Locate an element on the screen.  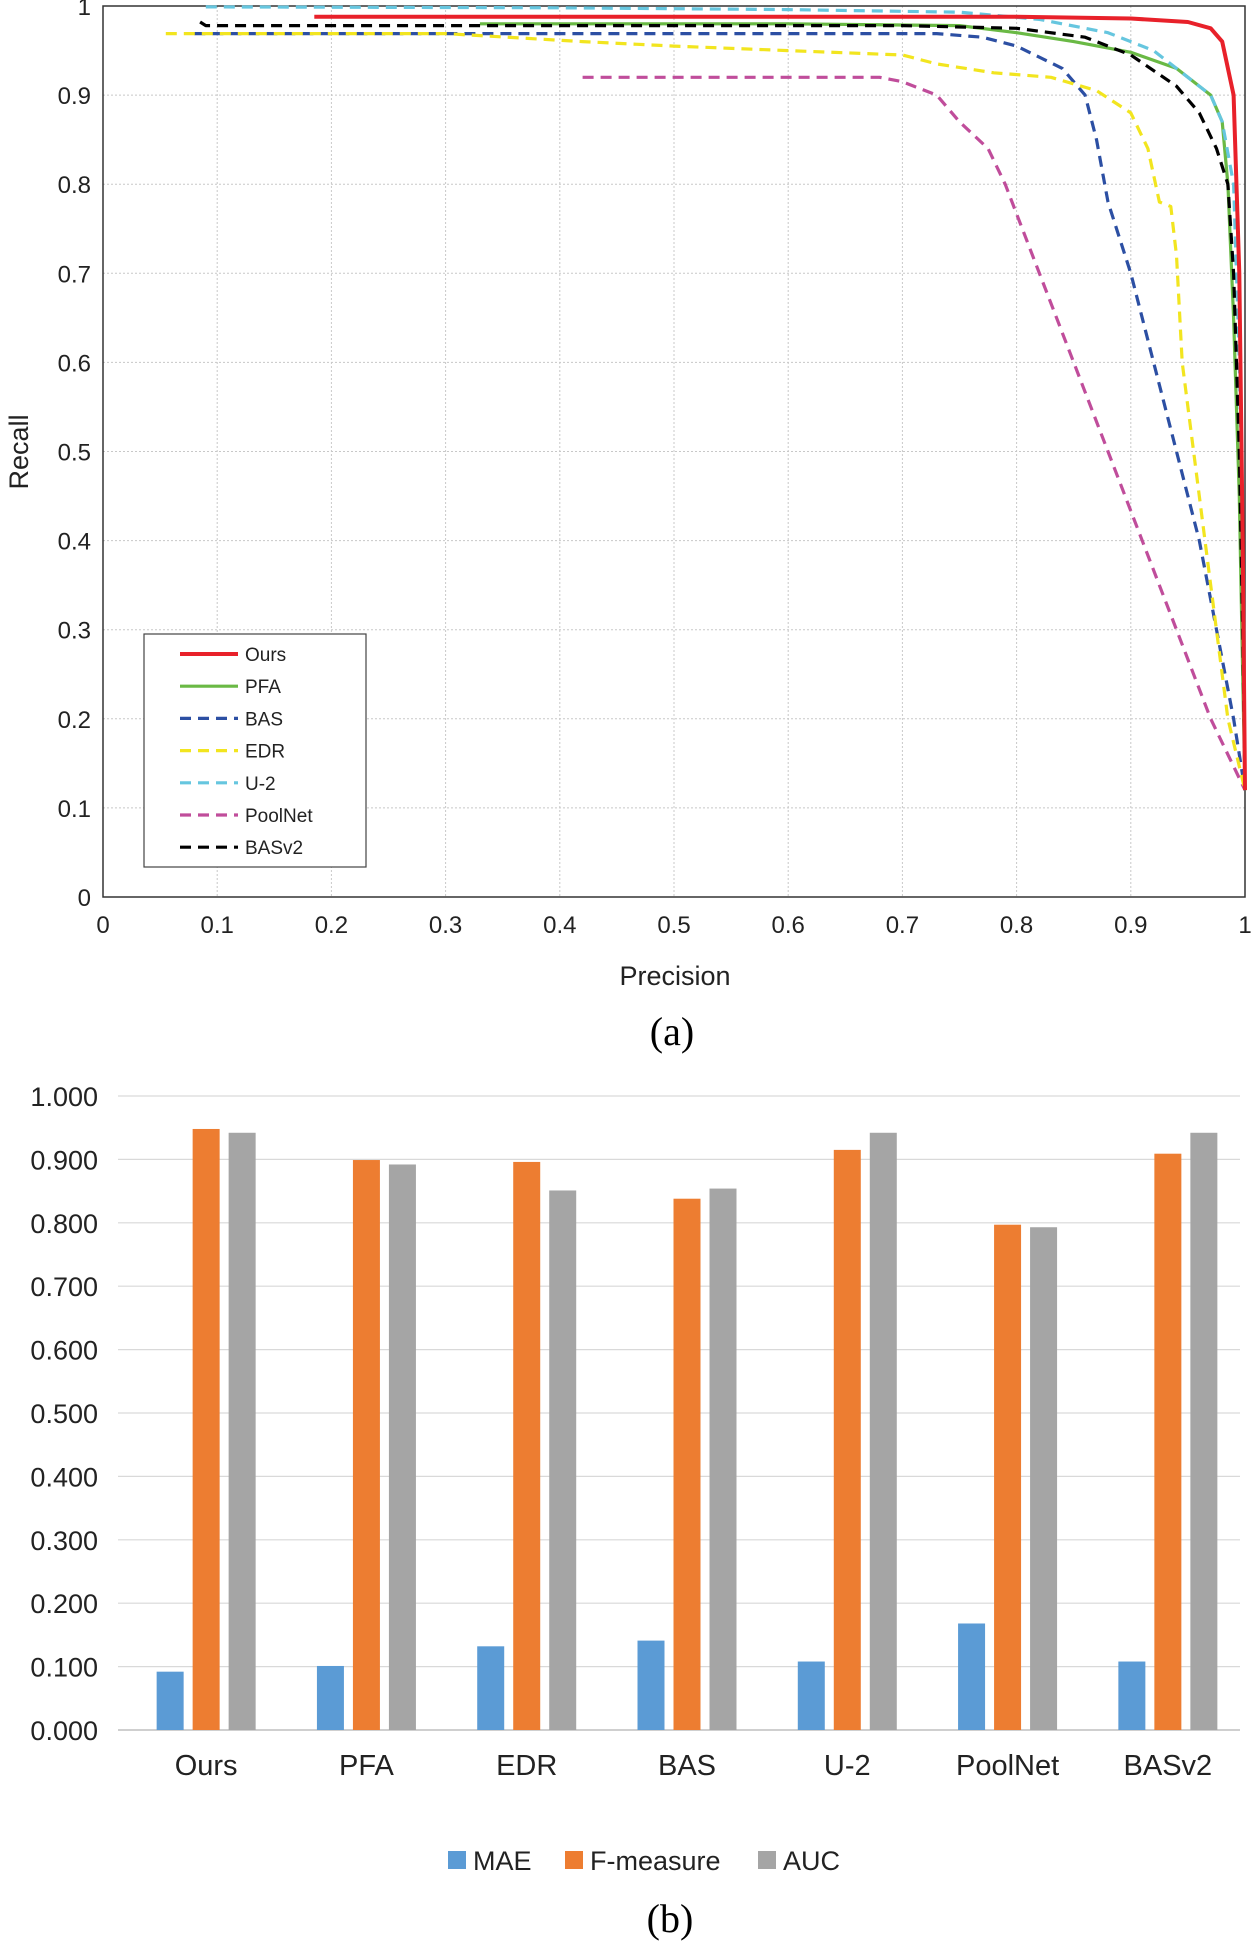
pr-legend-label-pfa: PFA is located at coordinates (263, 687).